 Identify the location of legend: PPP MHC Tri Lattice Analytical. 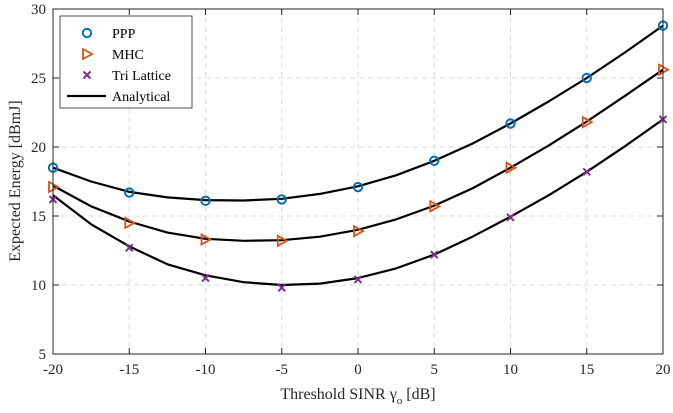
(126, 62).